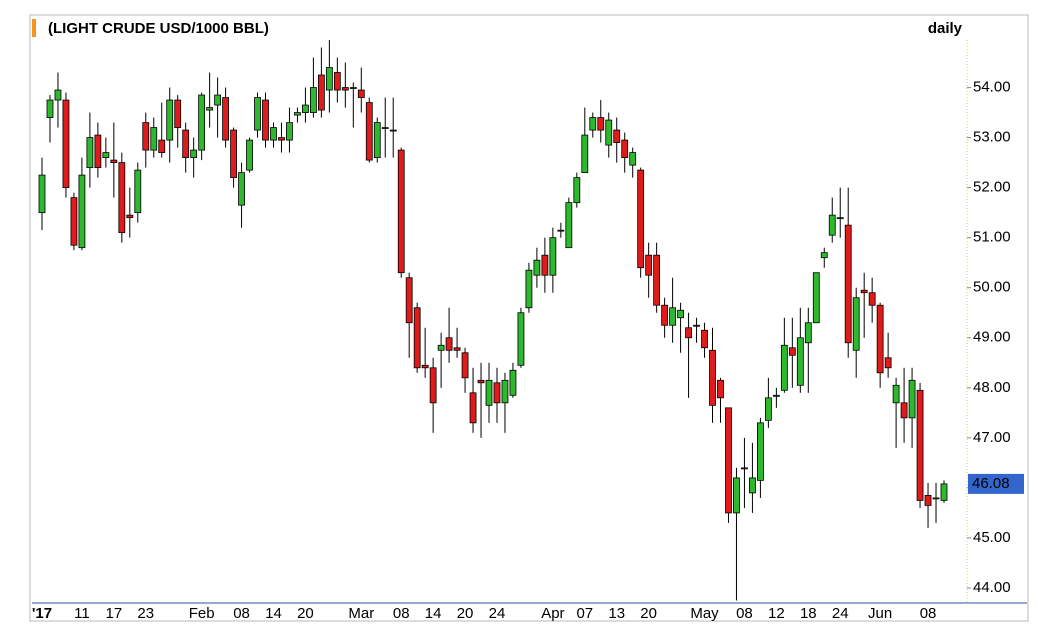  I want to click on y-tick-label: 50.00, so click(992, 287).